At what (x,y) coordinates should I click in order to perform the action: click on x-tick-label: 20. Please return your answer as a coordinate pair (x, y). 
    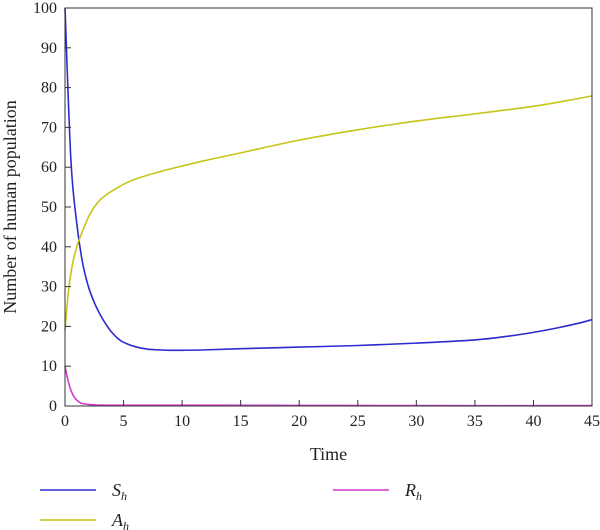
    Looking at the image, I should click on (299, 421).